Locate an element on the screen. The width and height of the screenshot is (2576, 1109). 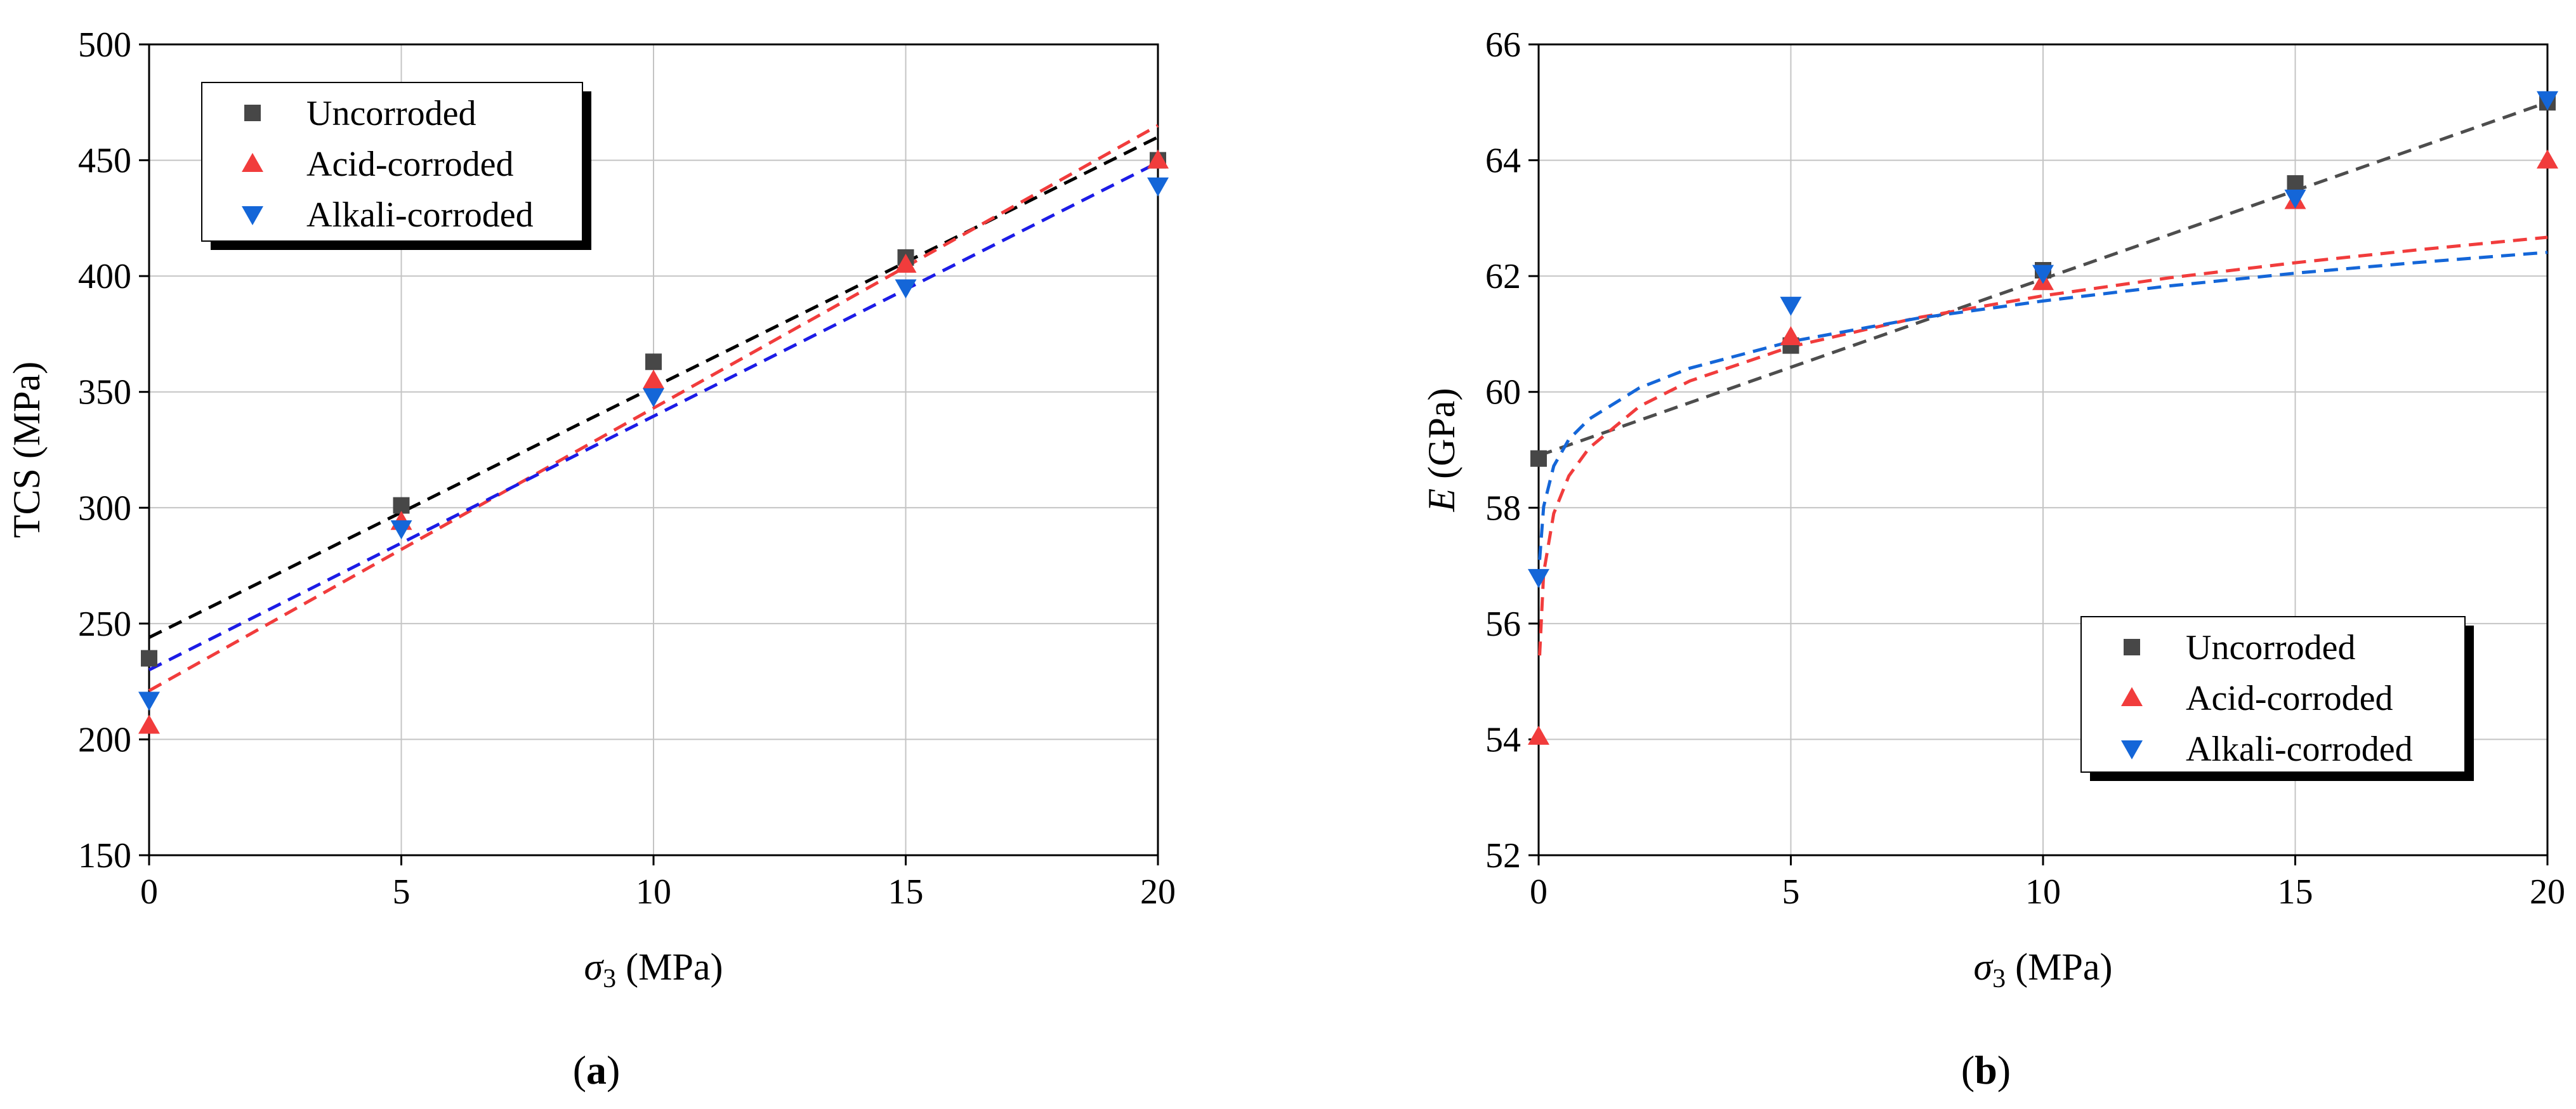
y-axis-unit: (GPa) is located at coordinates (1442, 438).